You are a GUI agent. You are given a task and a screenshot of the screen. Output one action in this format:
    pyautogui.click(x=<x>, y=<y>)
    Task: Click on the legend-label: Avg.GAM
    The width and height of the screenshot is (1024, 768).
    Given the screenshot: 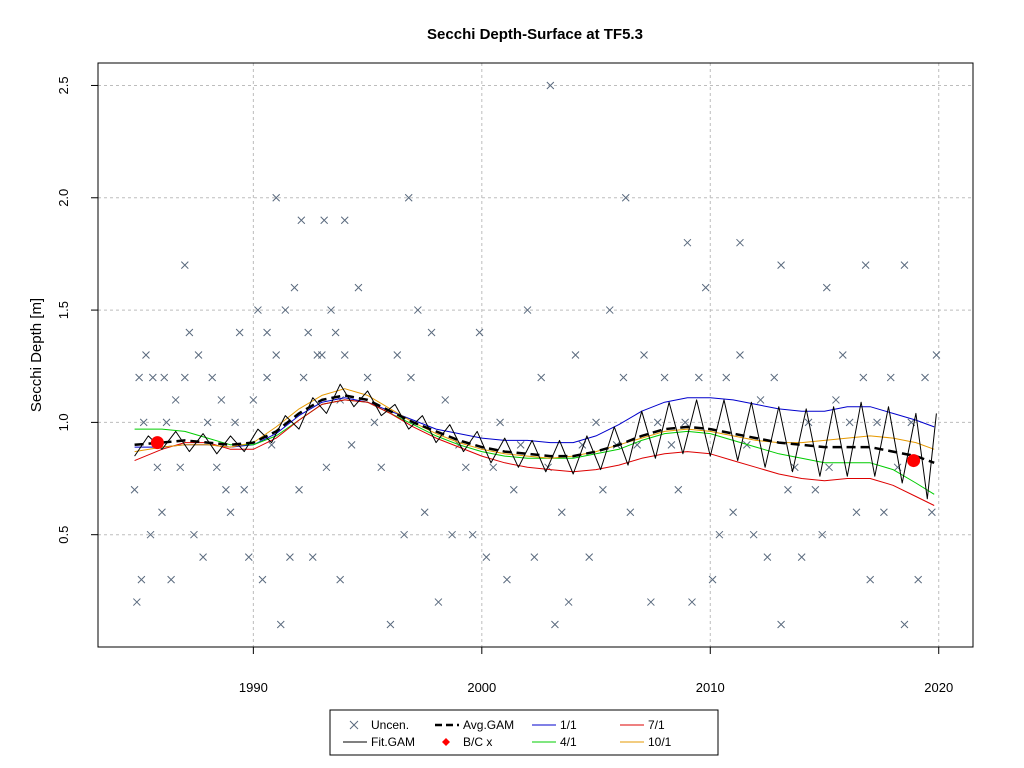 What is the action you would take?
    pyautogui.click(x=488, y=725)
    